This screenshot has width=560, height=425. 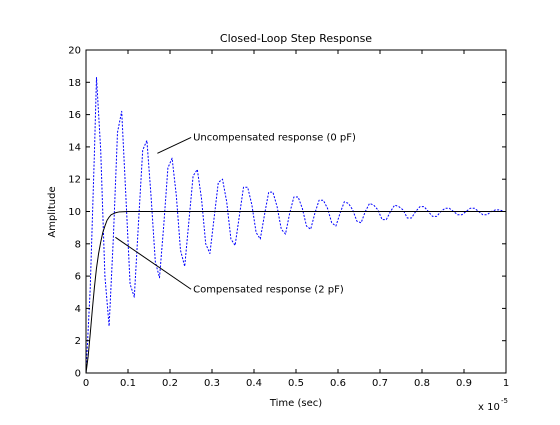 What do you see at coordinates (74, 180) in the screenshot?
I see `y-tick-label: 12` at bounding box center [74, 180].